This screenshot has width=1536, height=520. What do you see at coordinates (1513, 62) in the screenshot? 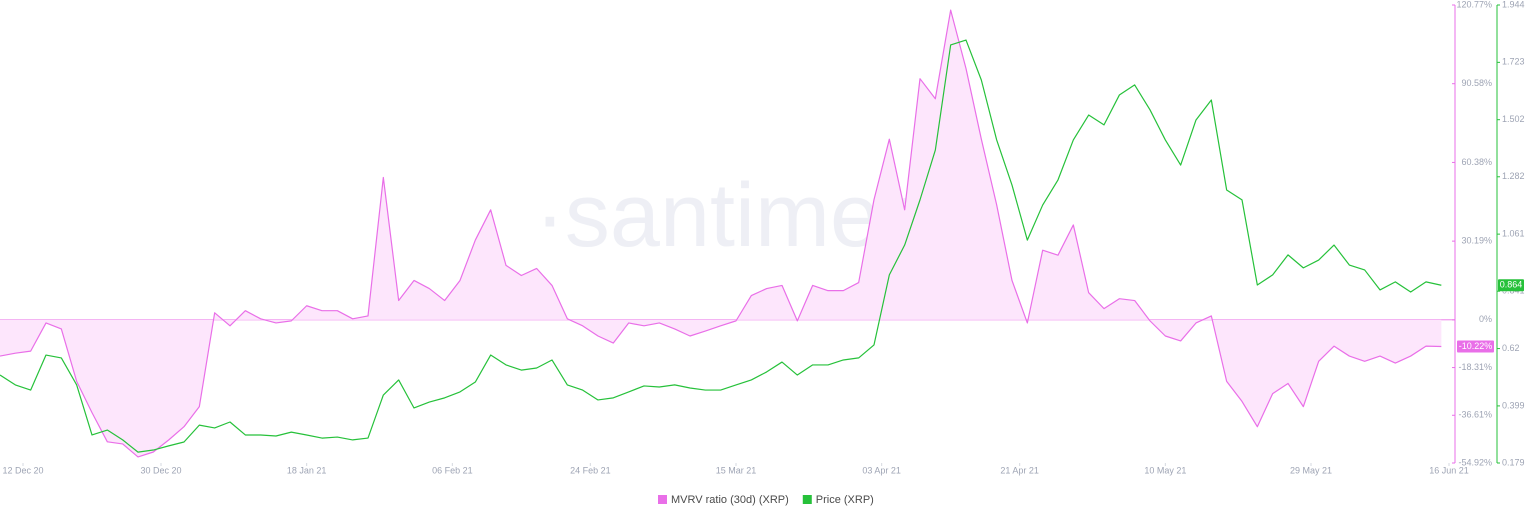
I see `y2-tick-label: 1.723` at bounding box center [1513, 62].